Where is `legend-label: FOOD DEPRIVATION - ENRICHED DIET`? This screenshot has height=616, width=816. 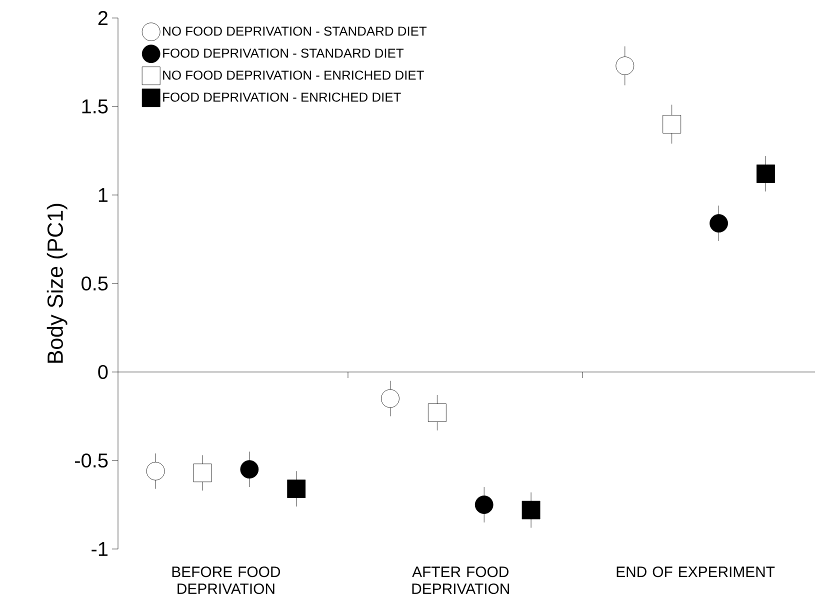 legend-label: FOOD DEPRIVATION - ENRICHED DIET is located at coordinates (282, 97).